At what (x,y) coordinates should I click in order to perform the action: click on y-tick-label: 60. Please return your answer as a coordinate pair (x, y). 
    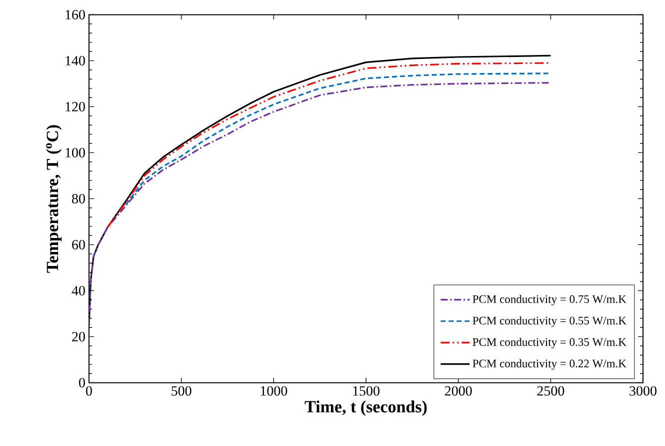
    Looking at the image, I should click on (78, 245).